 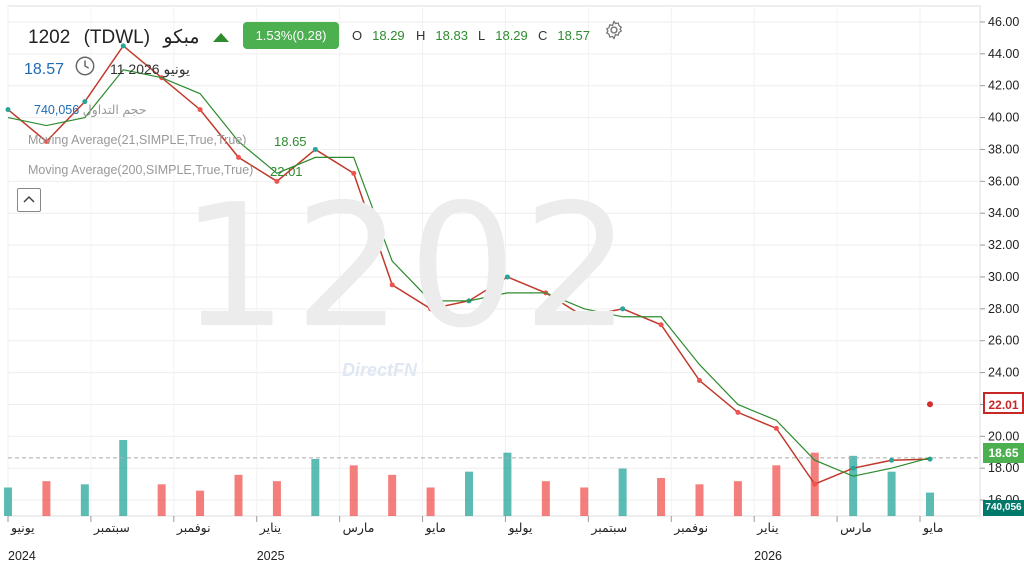 I want to click on y-tick-label: 30.00, so click(x=1003, y=277).